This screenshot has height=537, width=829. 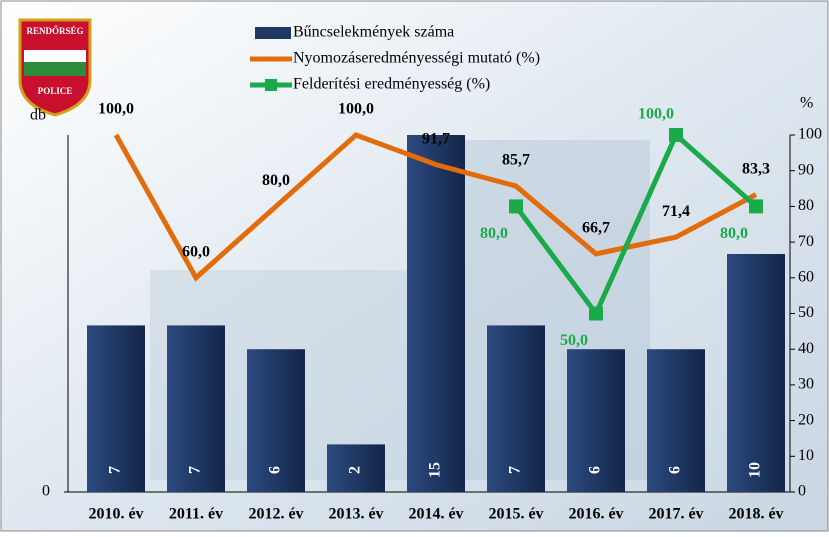 I want to click on x-tick-label: 2017. év, so click(x=675, y=514).